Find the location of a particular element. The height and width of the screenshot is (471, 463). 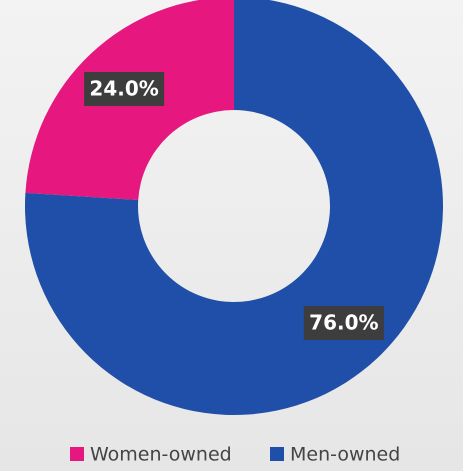

data-label-text: 24.0% is located at coordinates (123, 89).